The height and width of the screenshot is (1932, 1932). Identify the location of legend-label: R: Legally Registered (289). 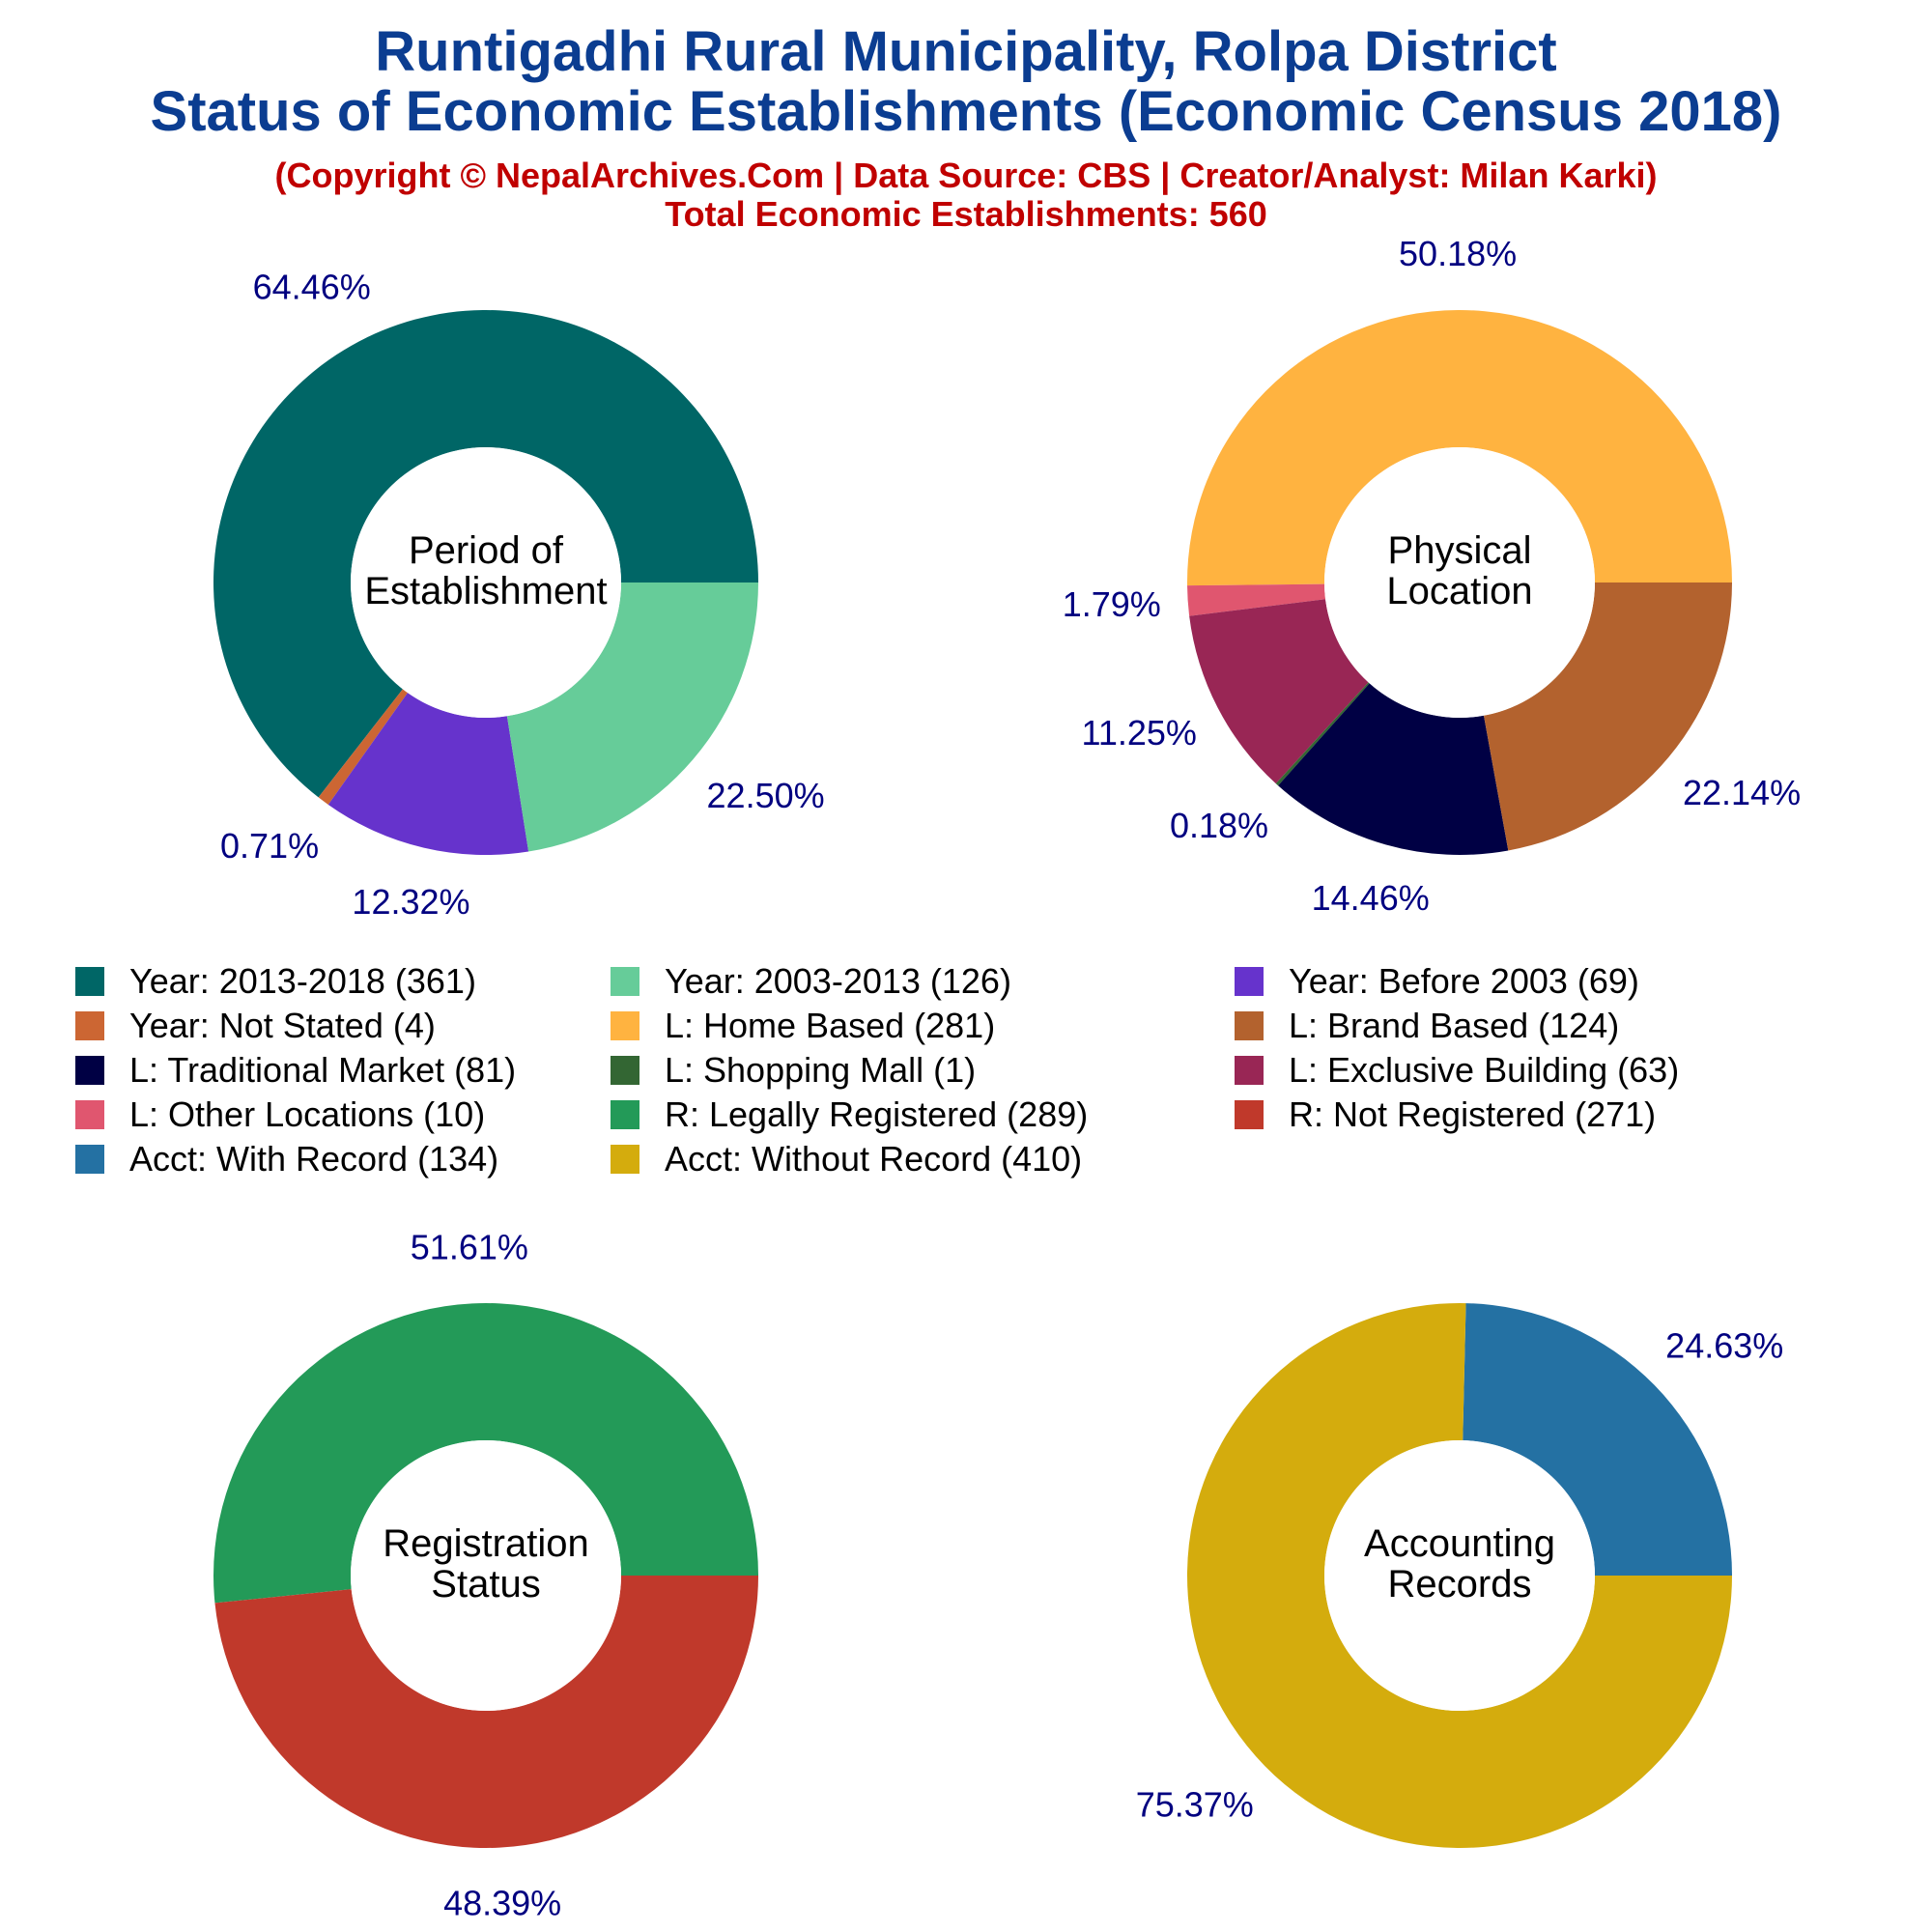
(877, 1114).